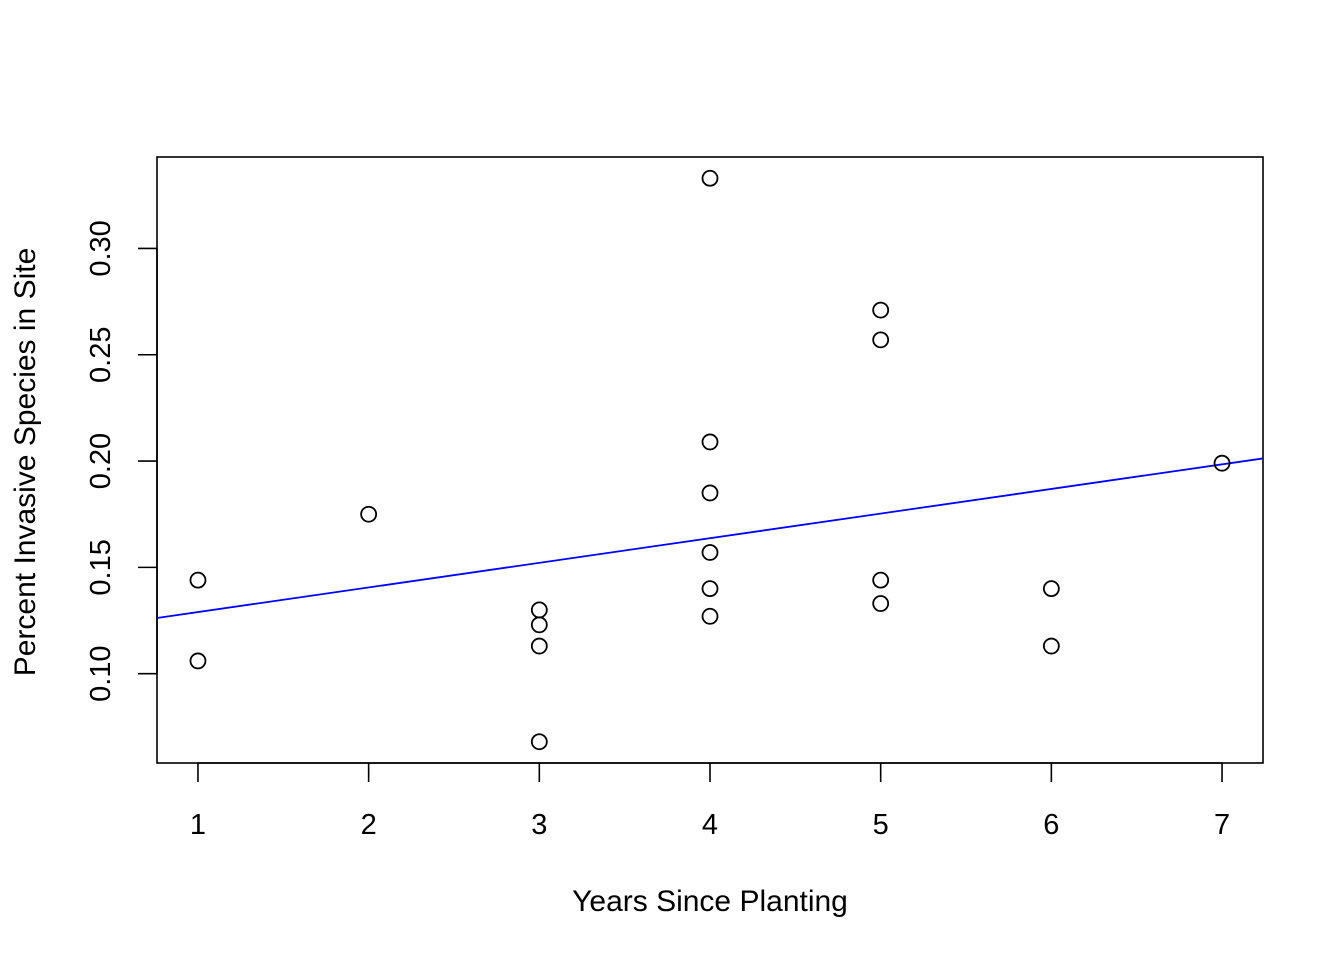  What do you see at coordinates (1222, 825) in the screenshot?
I see `x-tick-label: 7` at bounding box center [1222, 825].